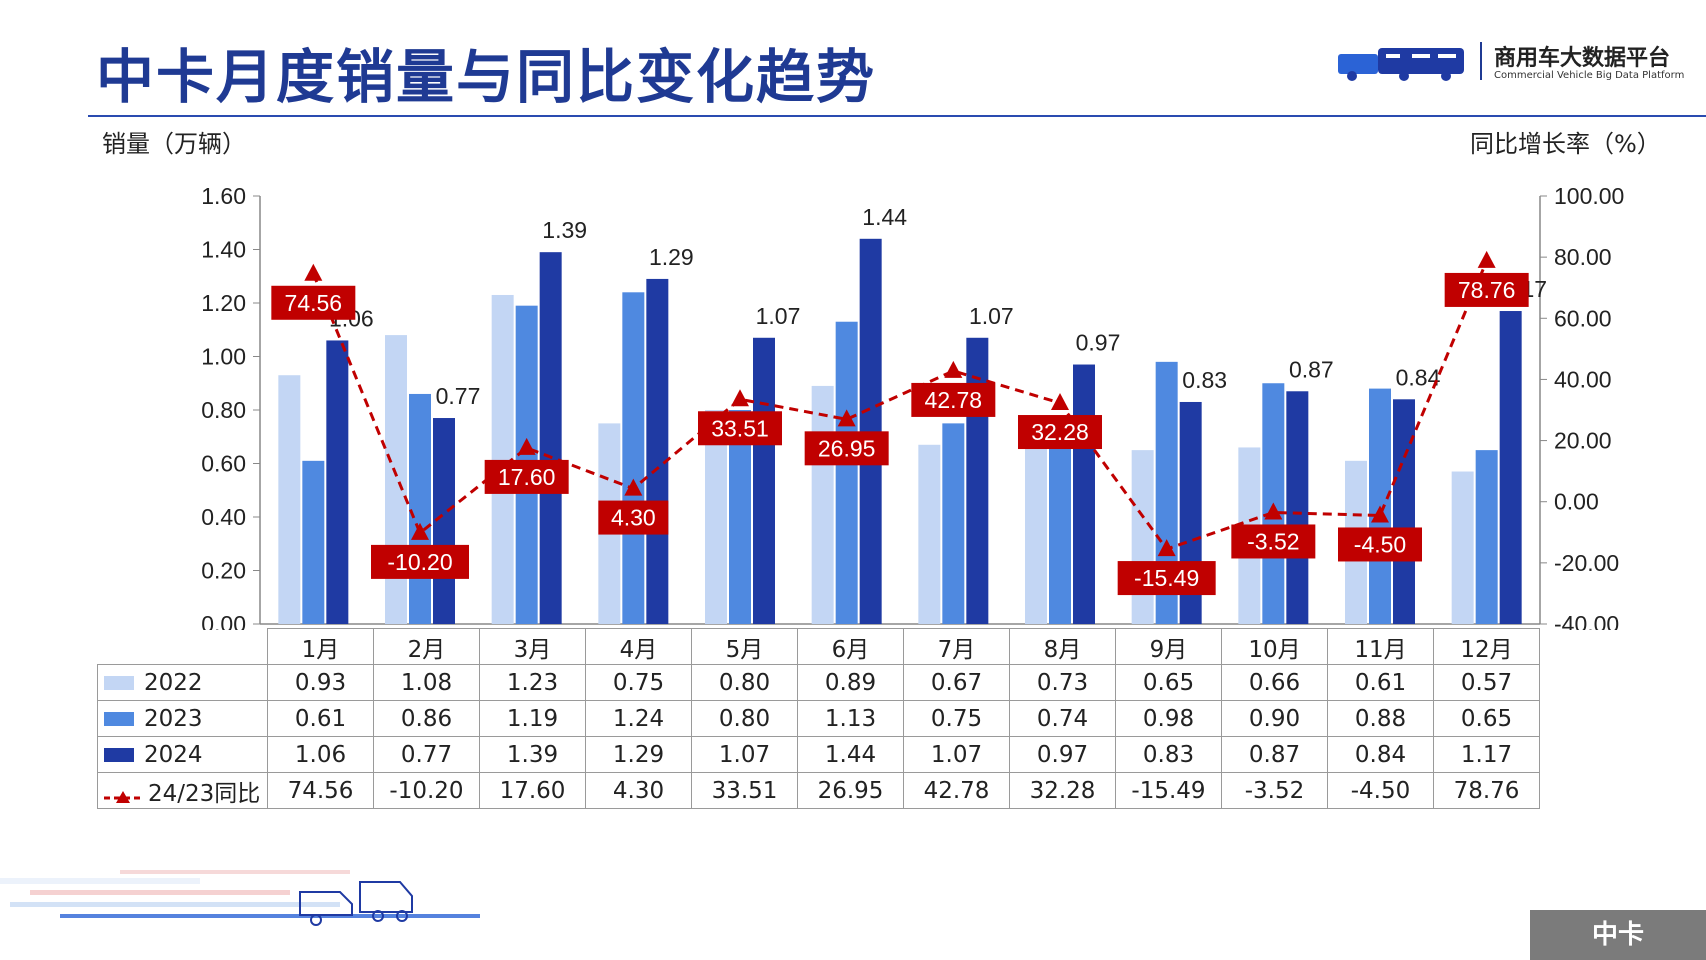 This screenshot has width=1706, height=960. I want to click on table-cell: 0.90, so click(1274, 718).